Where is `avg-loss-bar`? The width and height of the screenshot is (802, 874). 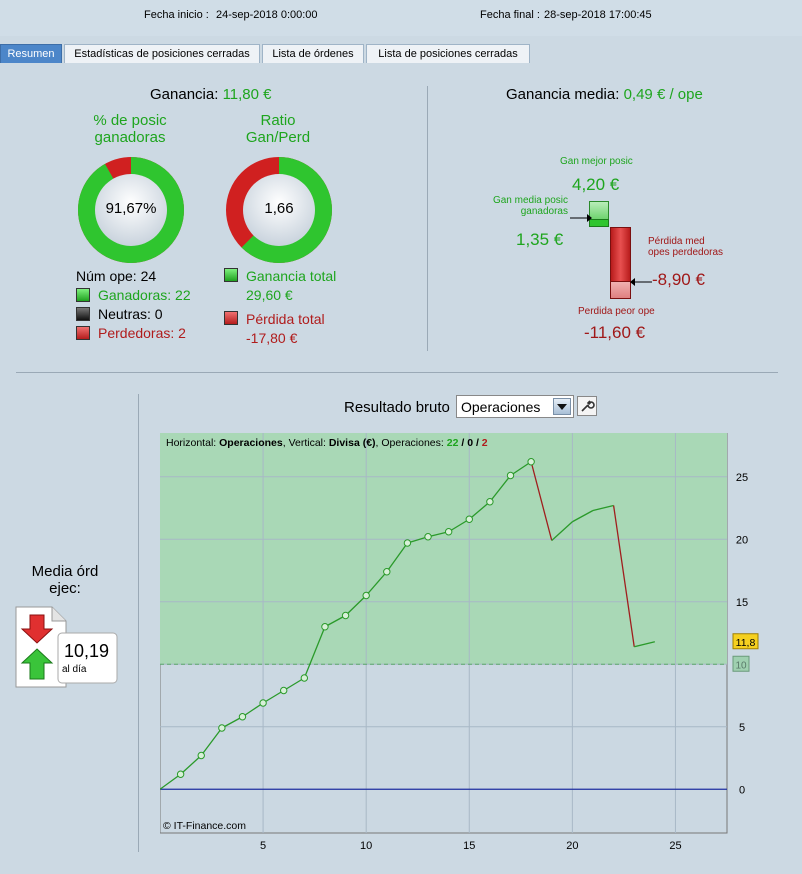 avg-loss-bar is located at coordinates (620, 254).